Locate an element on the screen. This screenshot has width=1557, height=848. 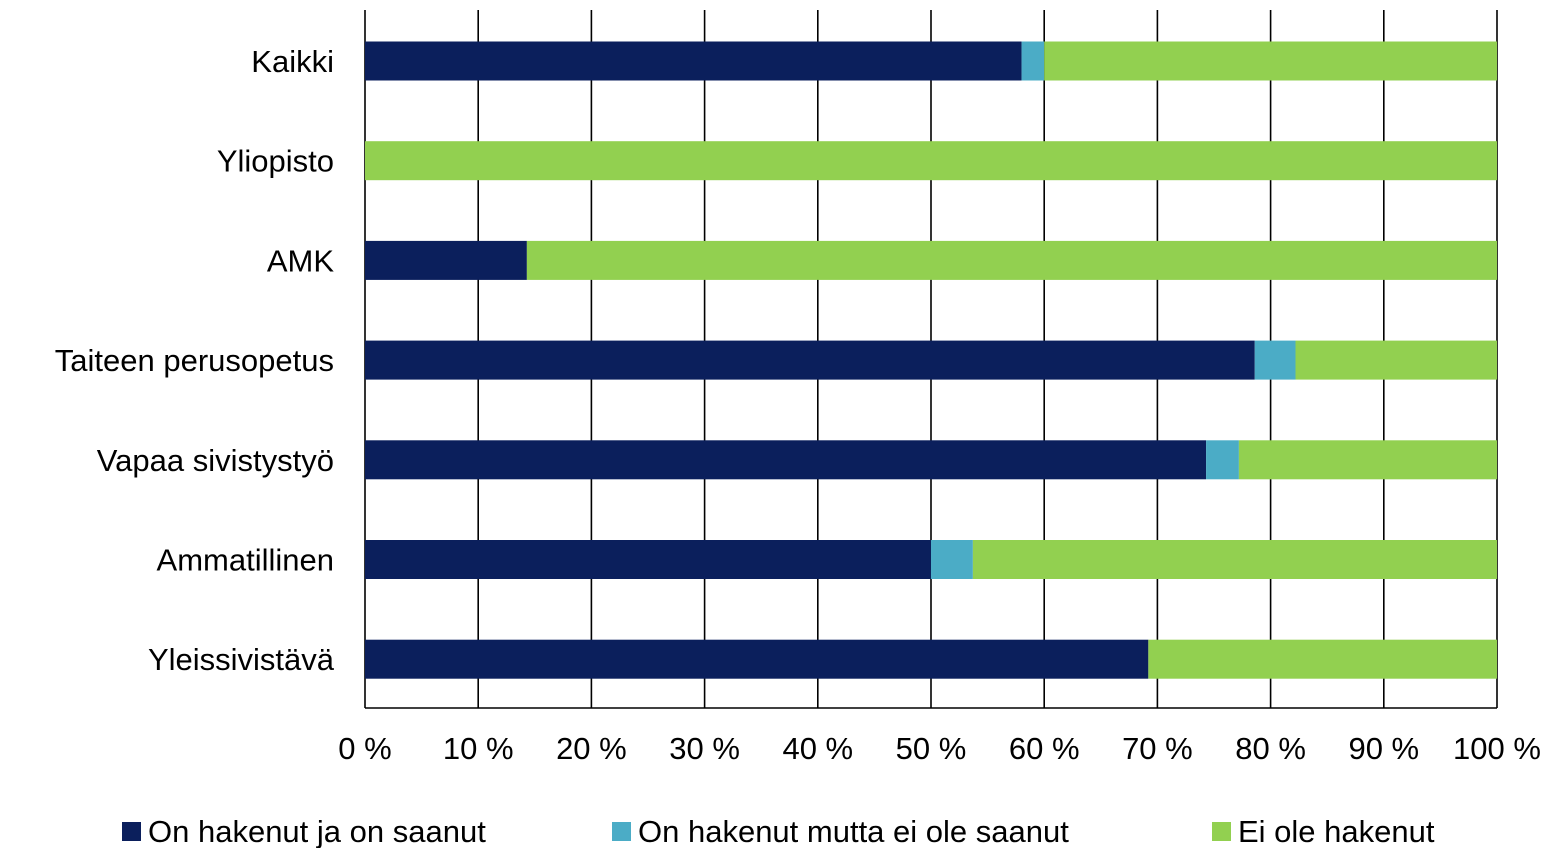
x-tick-label: 50 % is located at coordinates (931, 748).